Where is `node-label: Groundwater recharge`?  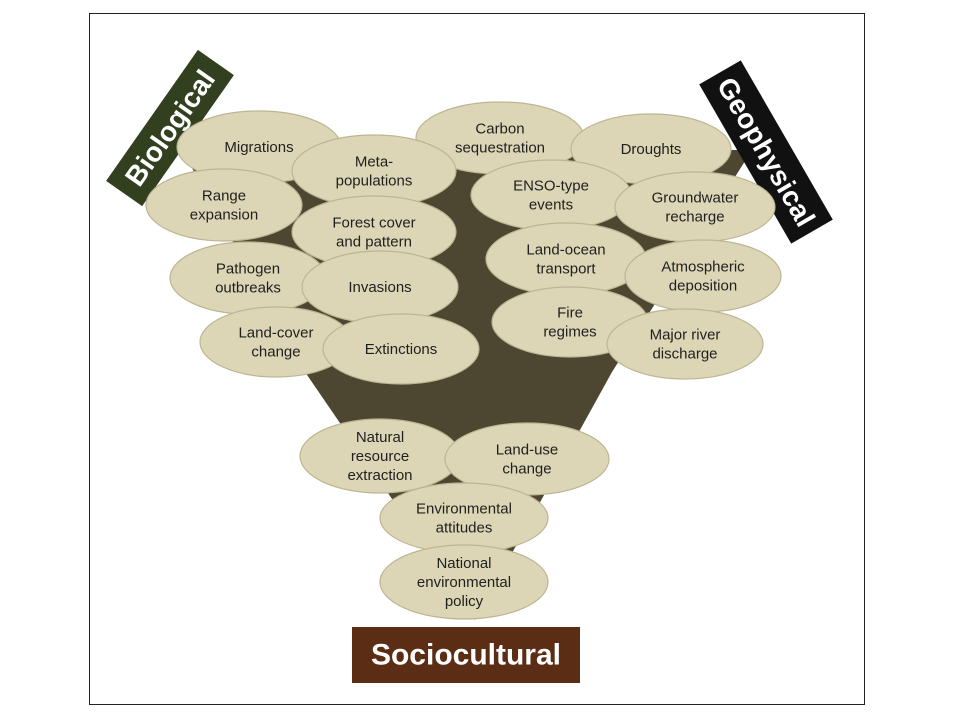 node-label: Groundwater recharge is located at coordinates (695, 208).